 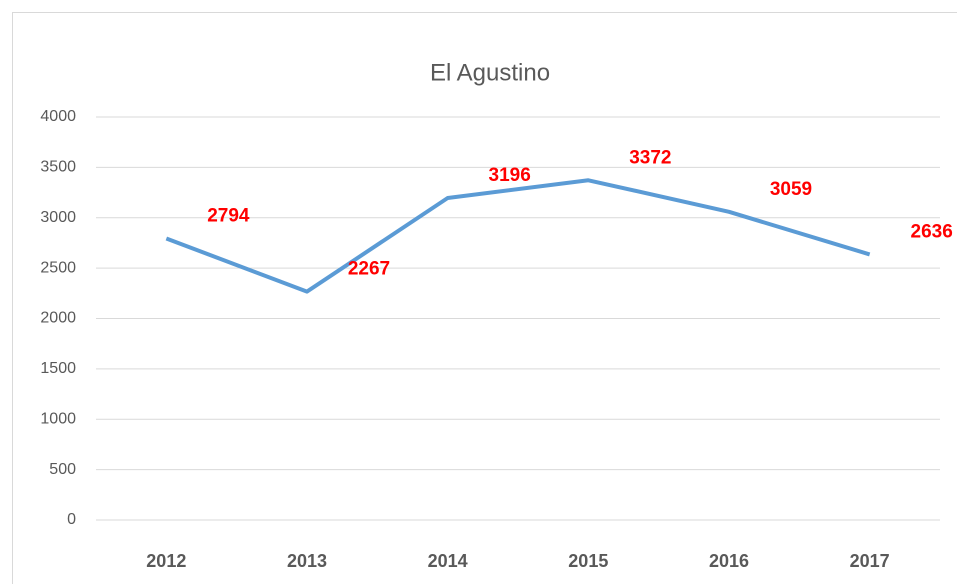 What do you see at coordinates (518, 236) in the screenshot?
I see `line` at bounding box center [518, 236].